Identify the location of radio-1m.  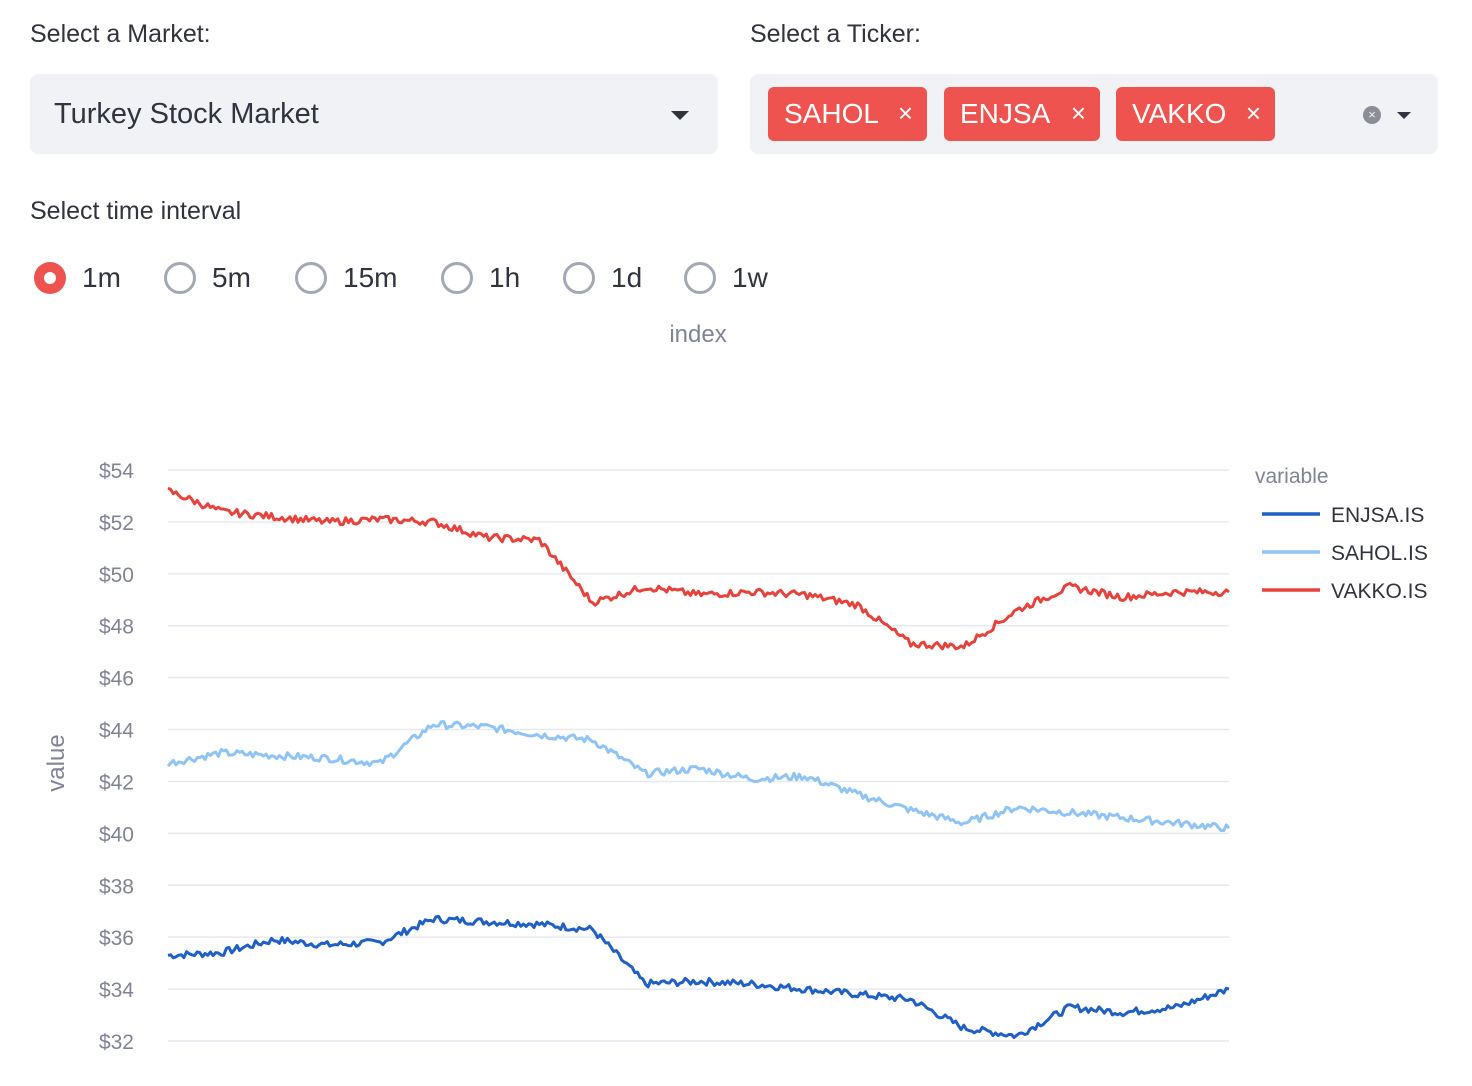
(50, 278).